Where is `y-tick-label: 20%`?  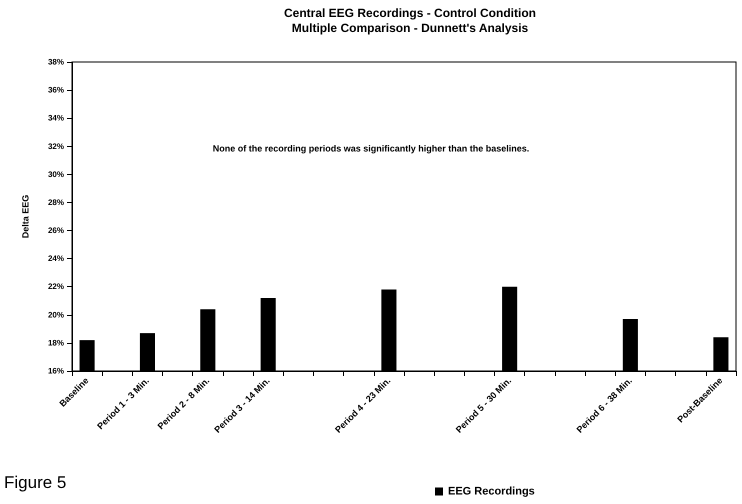 y-tick-label: 20% is located at coordinates (56, 315).